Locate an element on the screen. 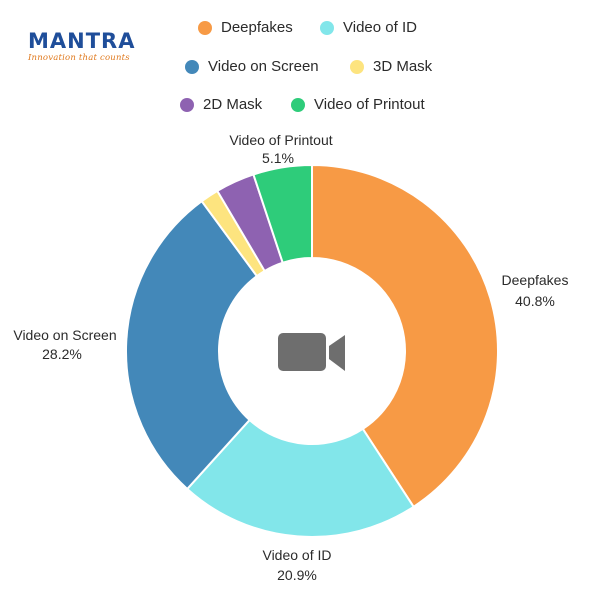  slice-value-deepfakes: 40.8% is located at coordinates (535, 301).